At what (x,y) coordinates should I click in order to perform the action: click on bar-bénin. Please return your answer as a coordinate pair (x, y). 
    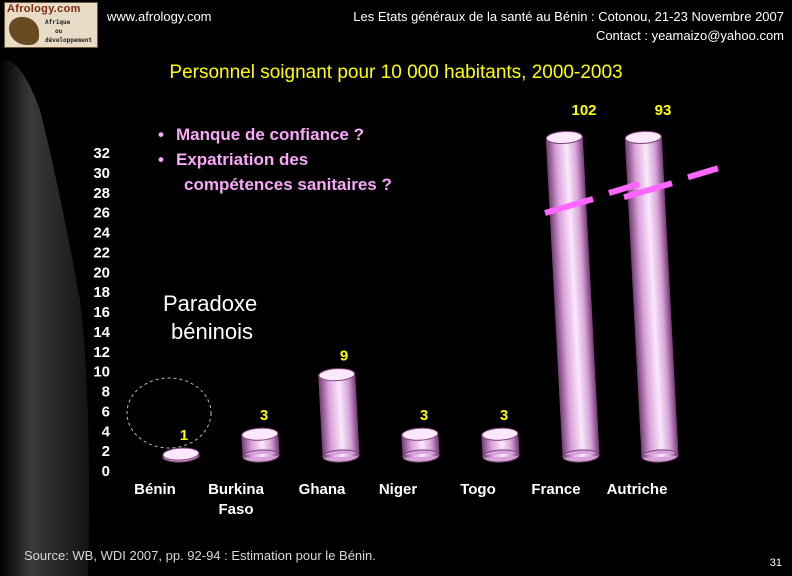
    Looking at the image, I should click on (181, 455).